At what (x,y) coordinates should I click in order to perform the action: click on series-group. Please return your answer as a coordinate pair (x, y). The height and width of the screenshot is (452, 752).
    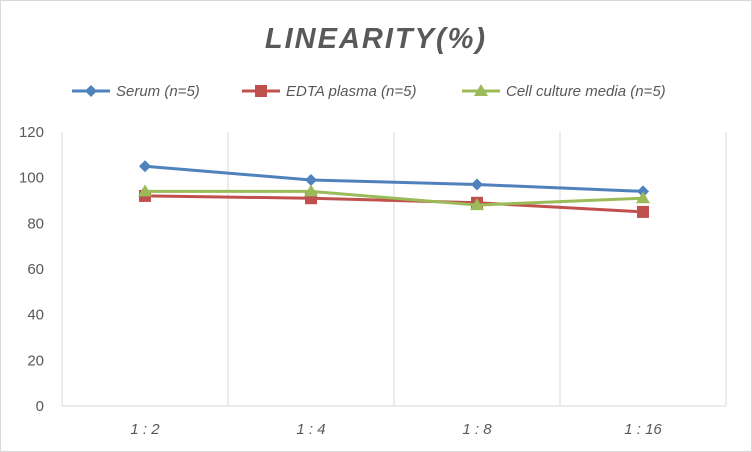
    Looking at the image, I should click on (394, 189).